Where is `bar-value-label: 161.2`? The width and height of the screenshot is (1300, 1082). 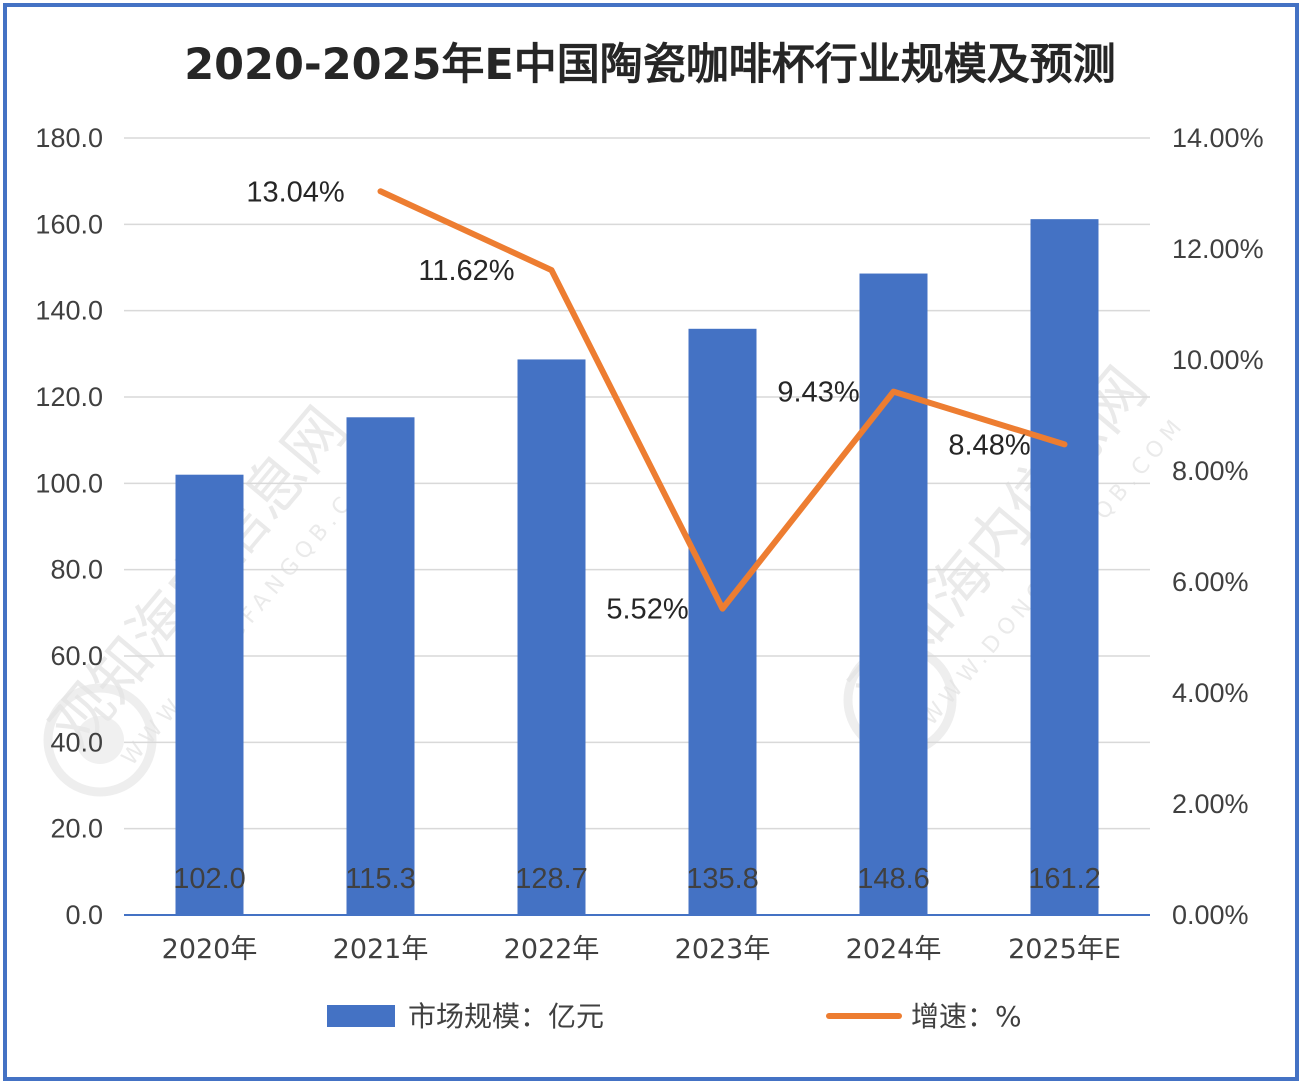
bar-value-label: 161.2 is located at coordinates (1064, 879).